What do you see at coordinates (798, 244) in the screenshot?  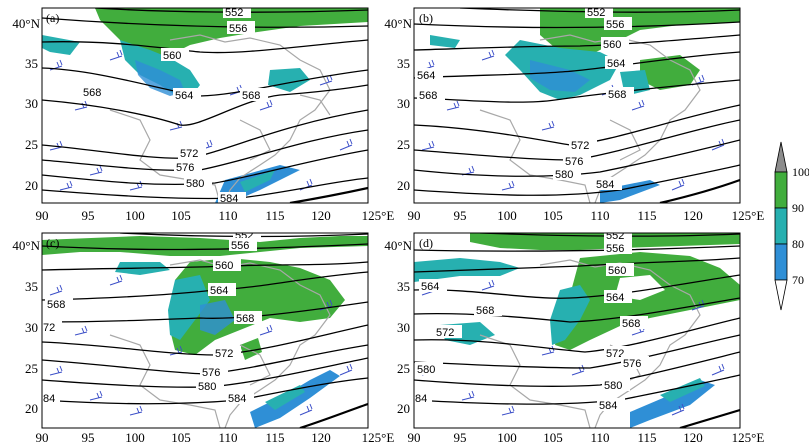 I see `colorbar-tick-label: 80` at bounding box center [798, 244].